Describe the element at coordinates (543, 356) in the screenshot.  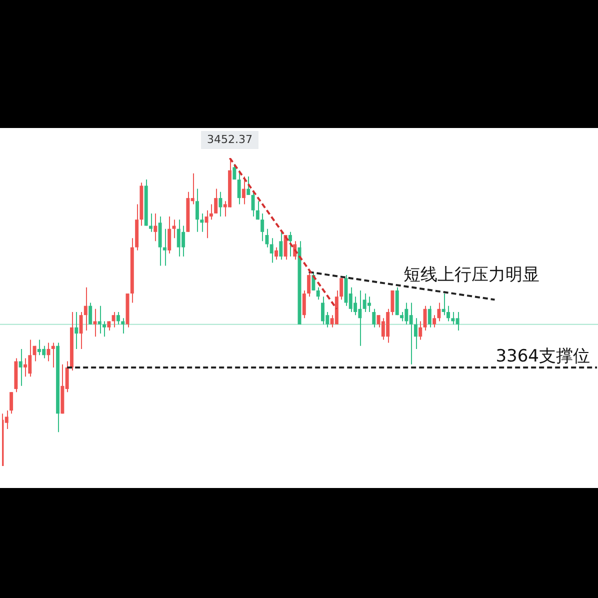
I see `series-label: 3364支撑位` at that location.